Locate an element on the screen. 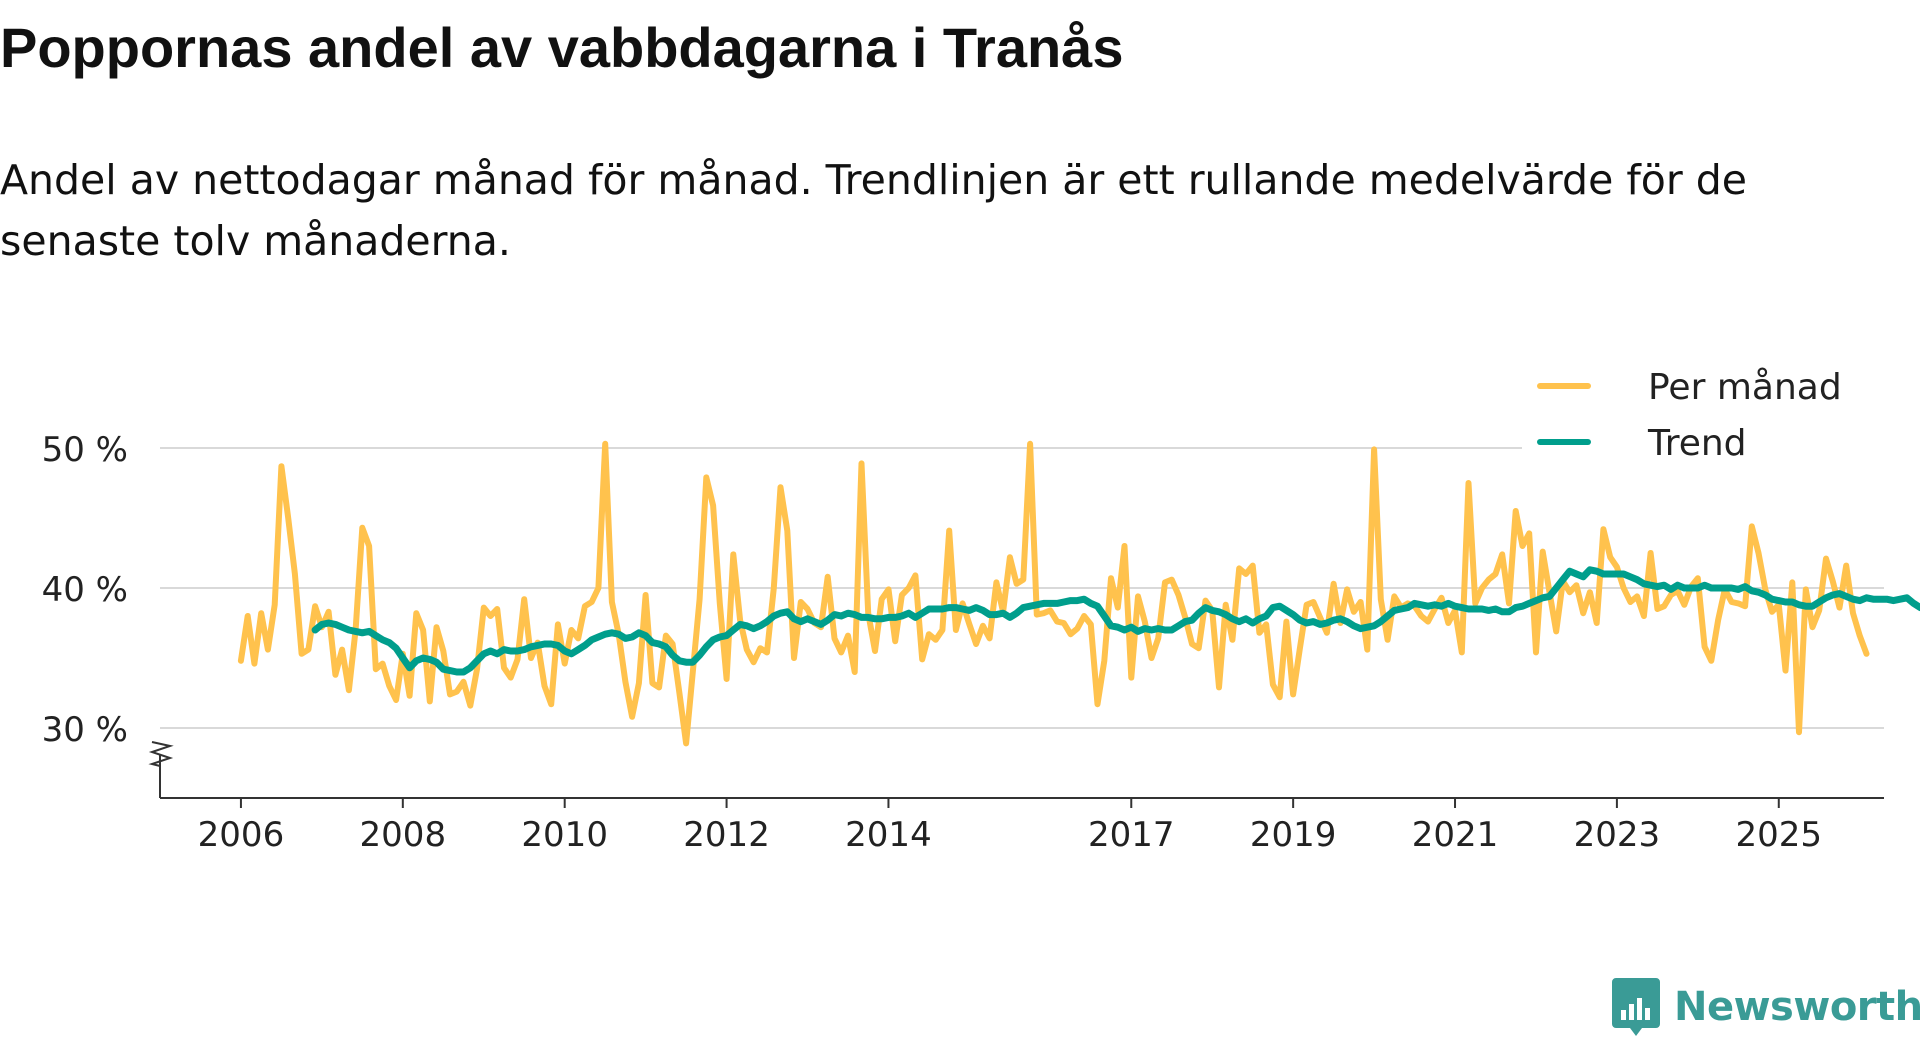  legend: Per månad Trend is located at coordinates (1704, 414).